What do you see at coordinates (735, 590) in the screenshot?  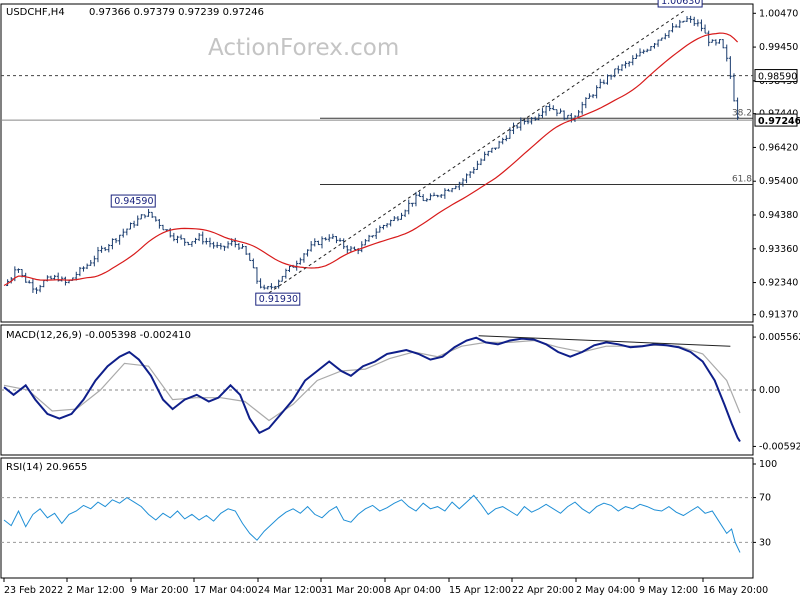 I see `time-axis-label: 16 May 20:00` at bounding box center [735, 590].